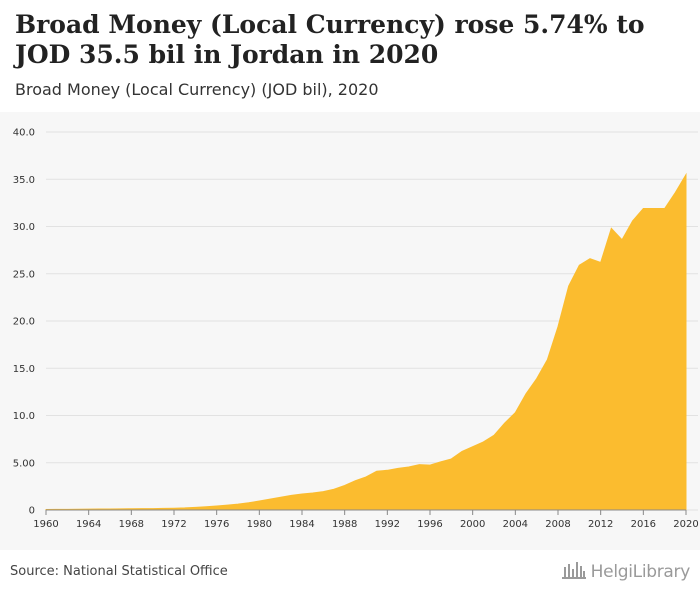 The width and height of the screenshot is (700, 596). What do you see at coordinates (344, 524) in the screenshot?
I see `x-tick-label: 1988` at bounding box center [344, 524].